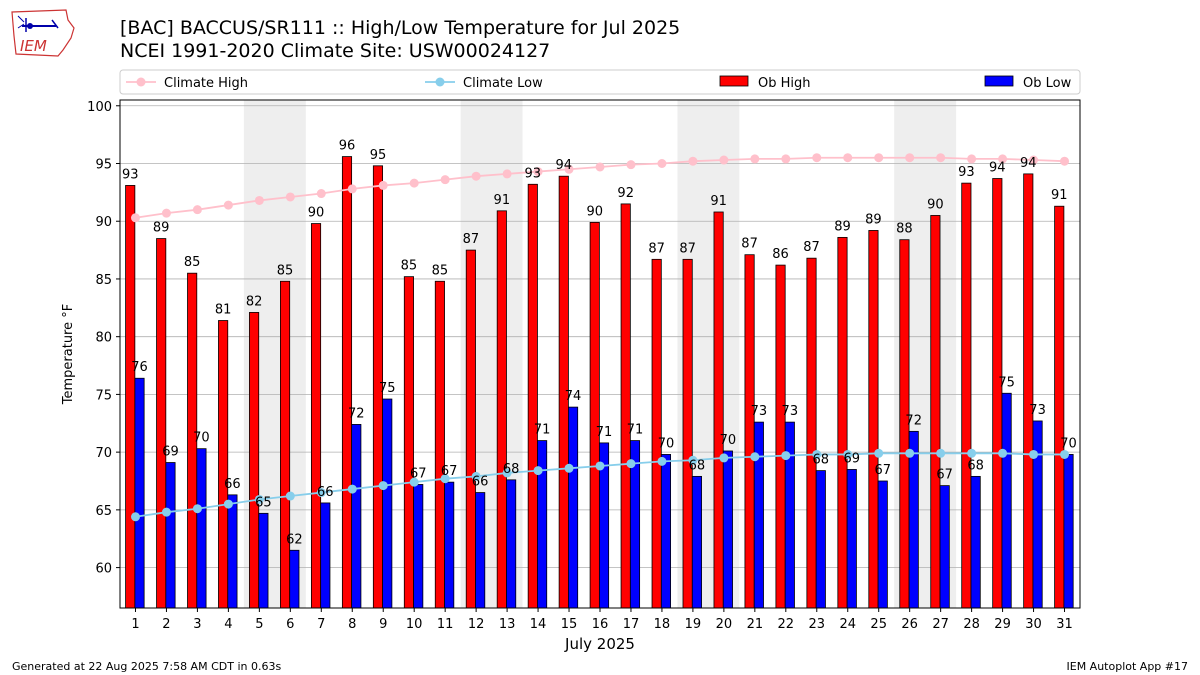 Image resolution: width=1200 pixels, height=675 pixels. I want to click on ob-low-label: 69, so click(851, 458).